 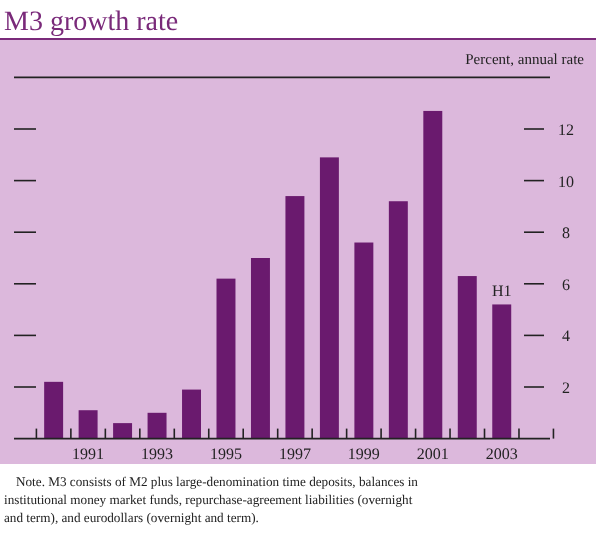 I want to click on chart-title: M3 growth rate, so click(x=91, y=23).